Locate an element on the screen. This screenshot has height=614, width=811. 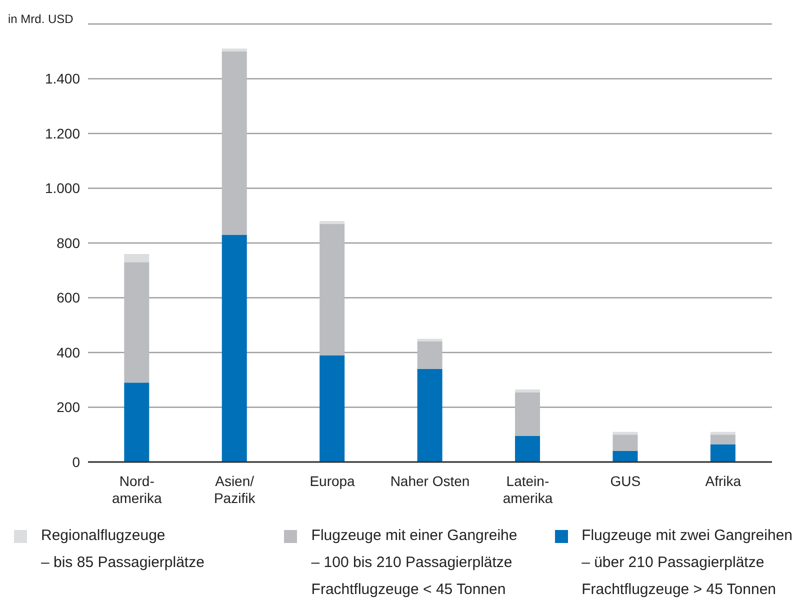
y-tick-label: 400 is located at coordinates (68, 352).